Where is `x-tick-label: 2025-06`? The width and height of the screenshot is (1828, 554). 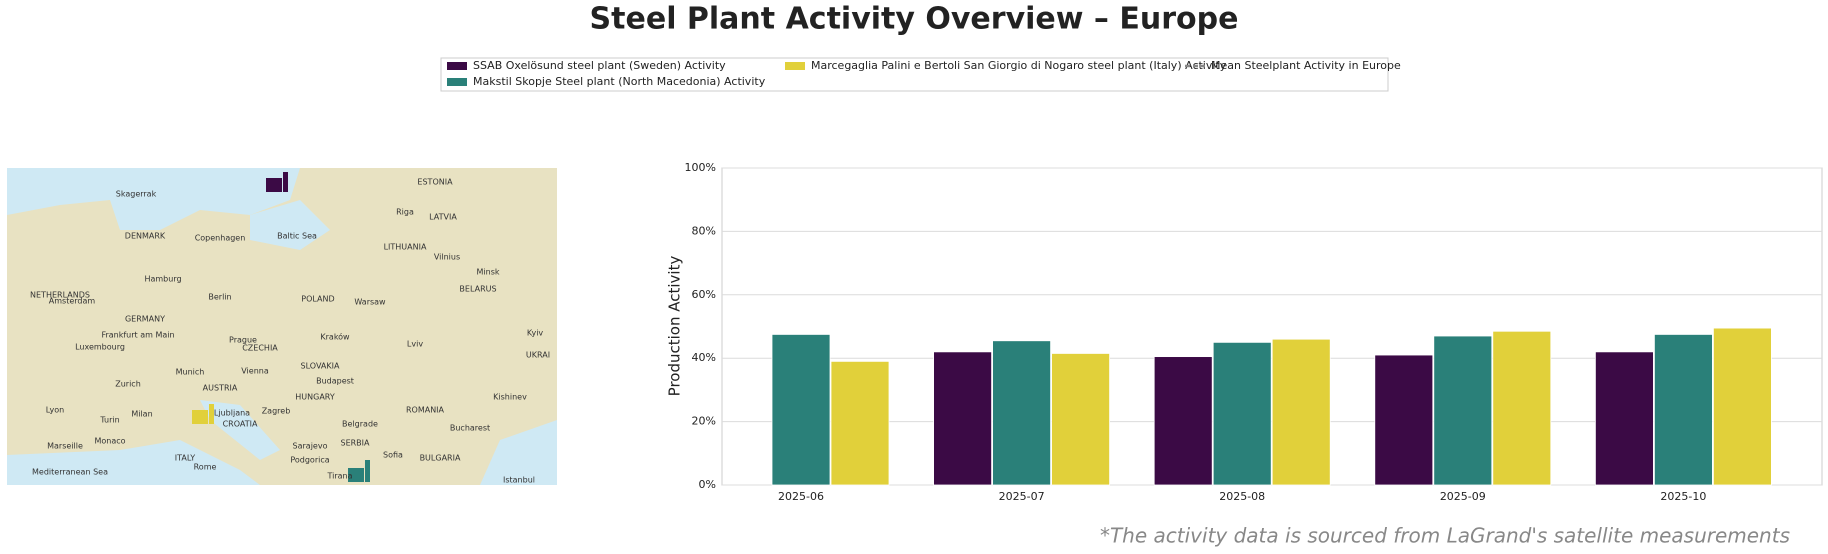
x-tick-label: 2025-06 is located at coordinates (801, 496).